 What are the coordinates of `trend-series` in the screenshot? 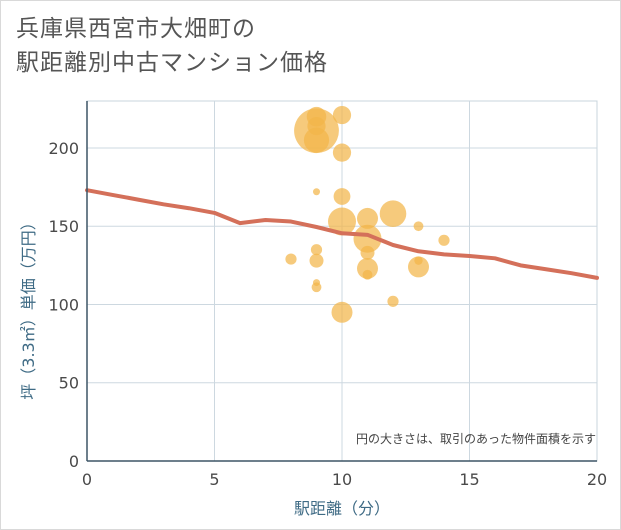 It's located at (342, 234).